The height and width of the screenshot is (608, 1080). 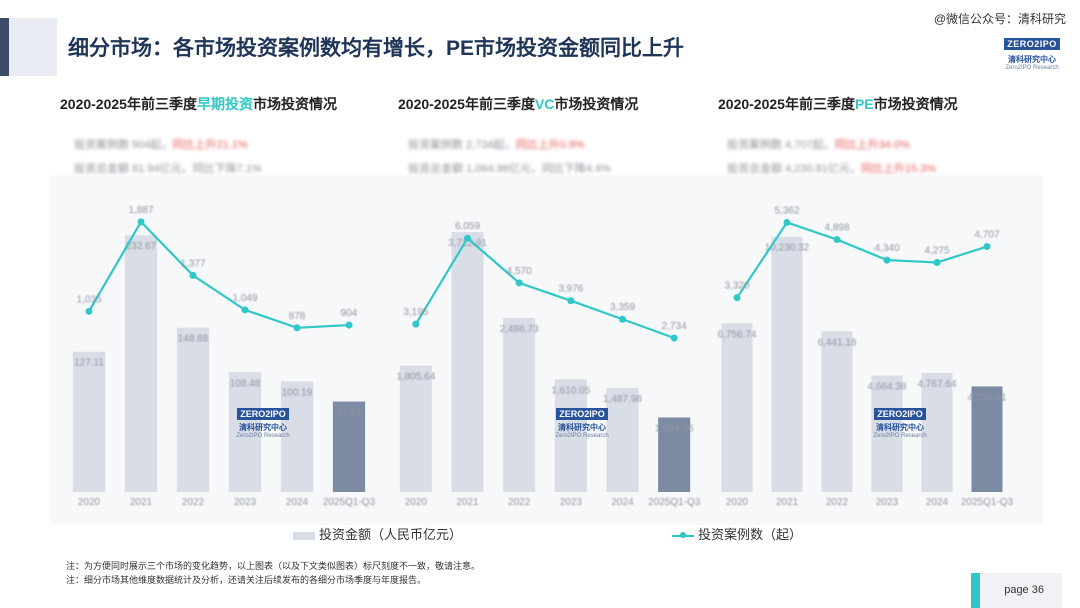 I want to click on bar-value-label: 3,712.91, so click(x=467, y=243).